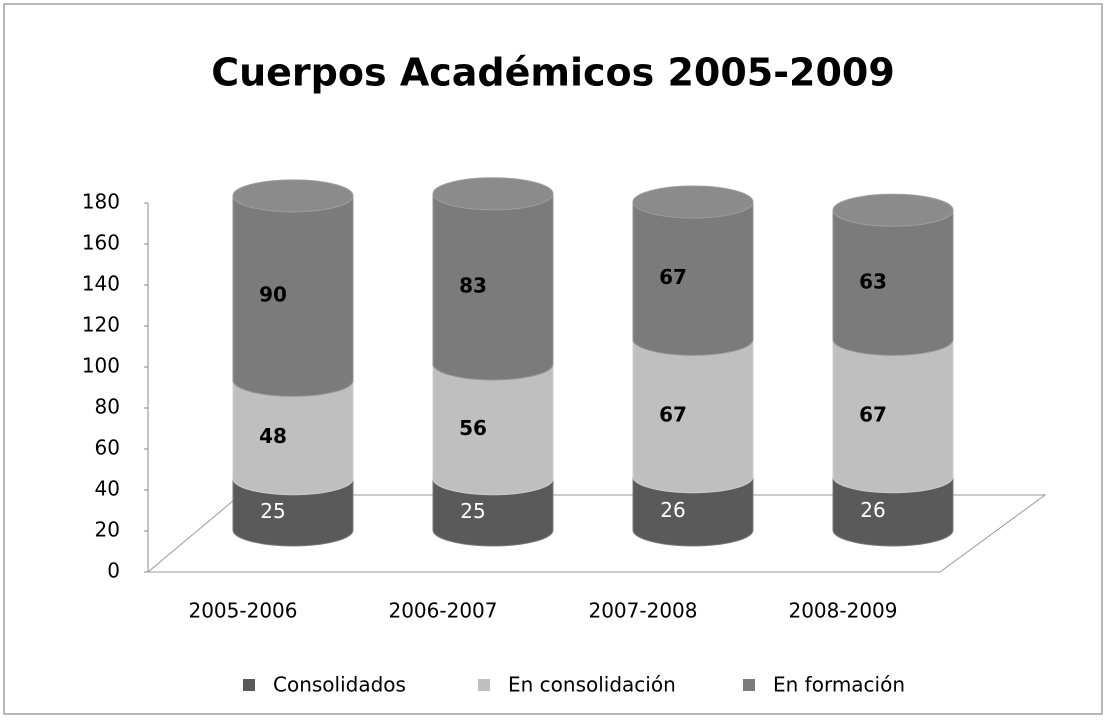 The image size is (1106, 722). Describe the element at coordinates (596, 533) in the screenshot. I see `floor` at that location.